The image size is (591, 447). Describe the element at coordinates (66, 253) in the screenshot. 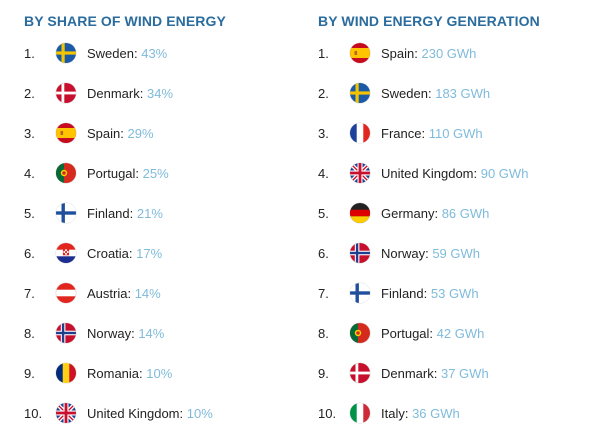

I see `croatia-flag-icon` at that location.